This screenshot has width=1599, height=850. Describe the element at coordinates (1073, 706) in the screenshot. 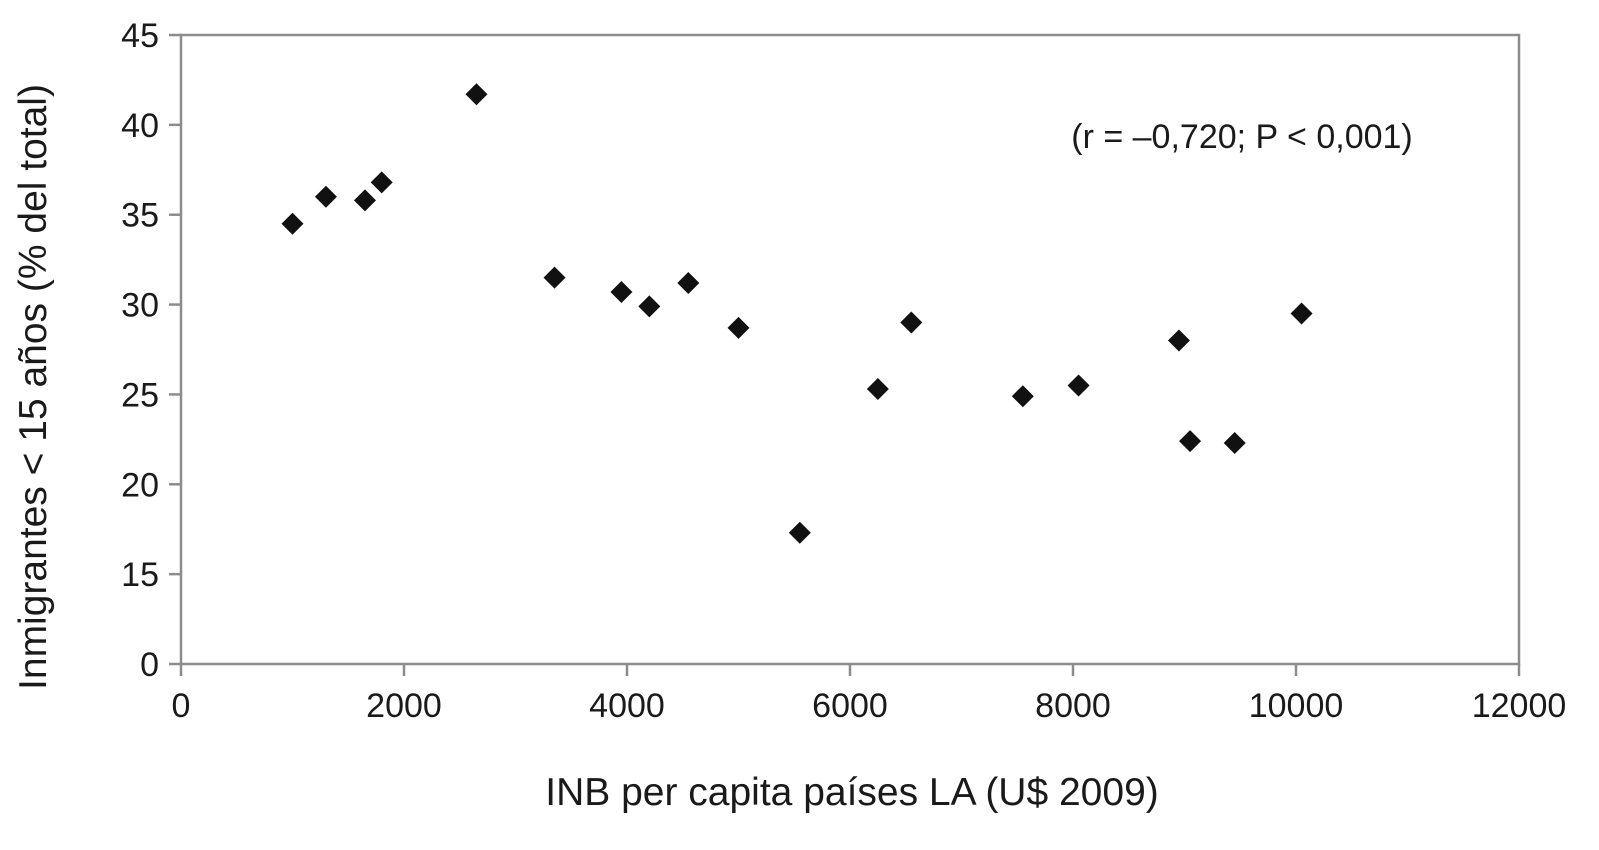

I see `x-tick-label: 8000` at that location.